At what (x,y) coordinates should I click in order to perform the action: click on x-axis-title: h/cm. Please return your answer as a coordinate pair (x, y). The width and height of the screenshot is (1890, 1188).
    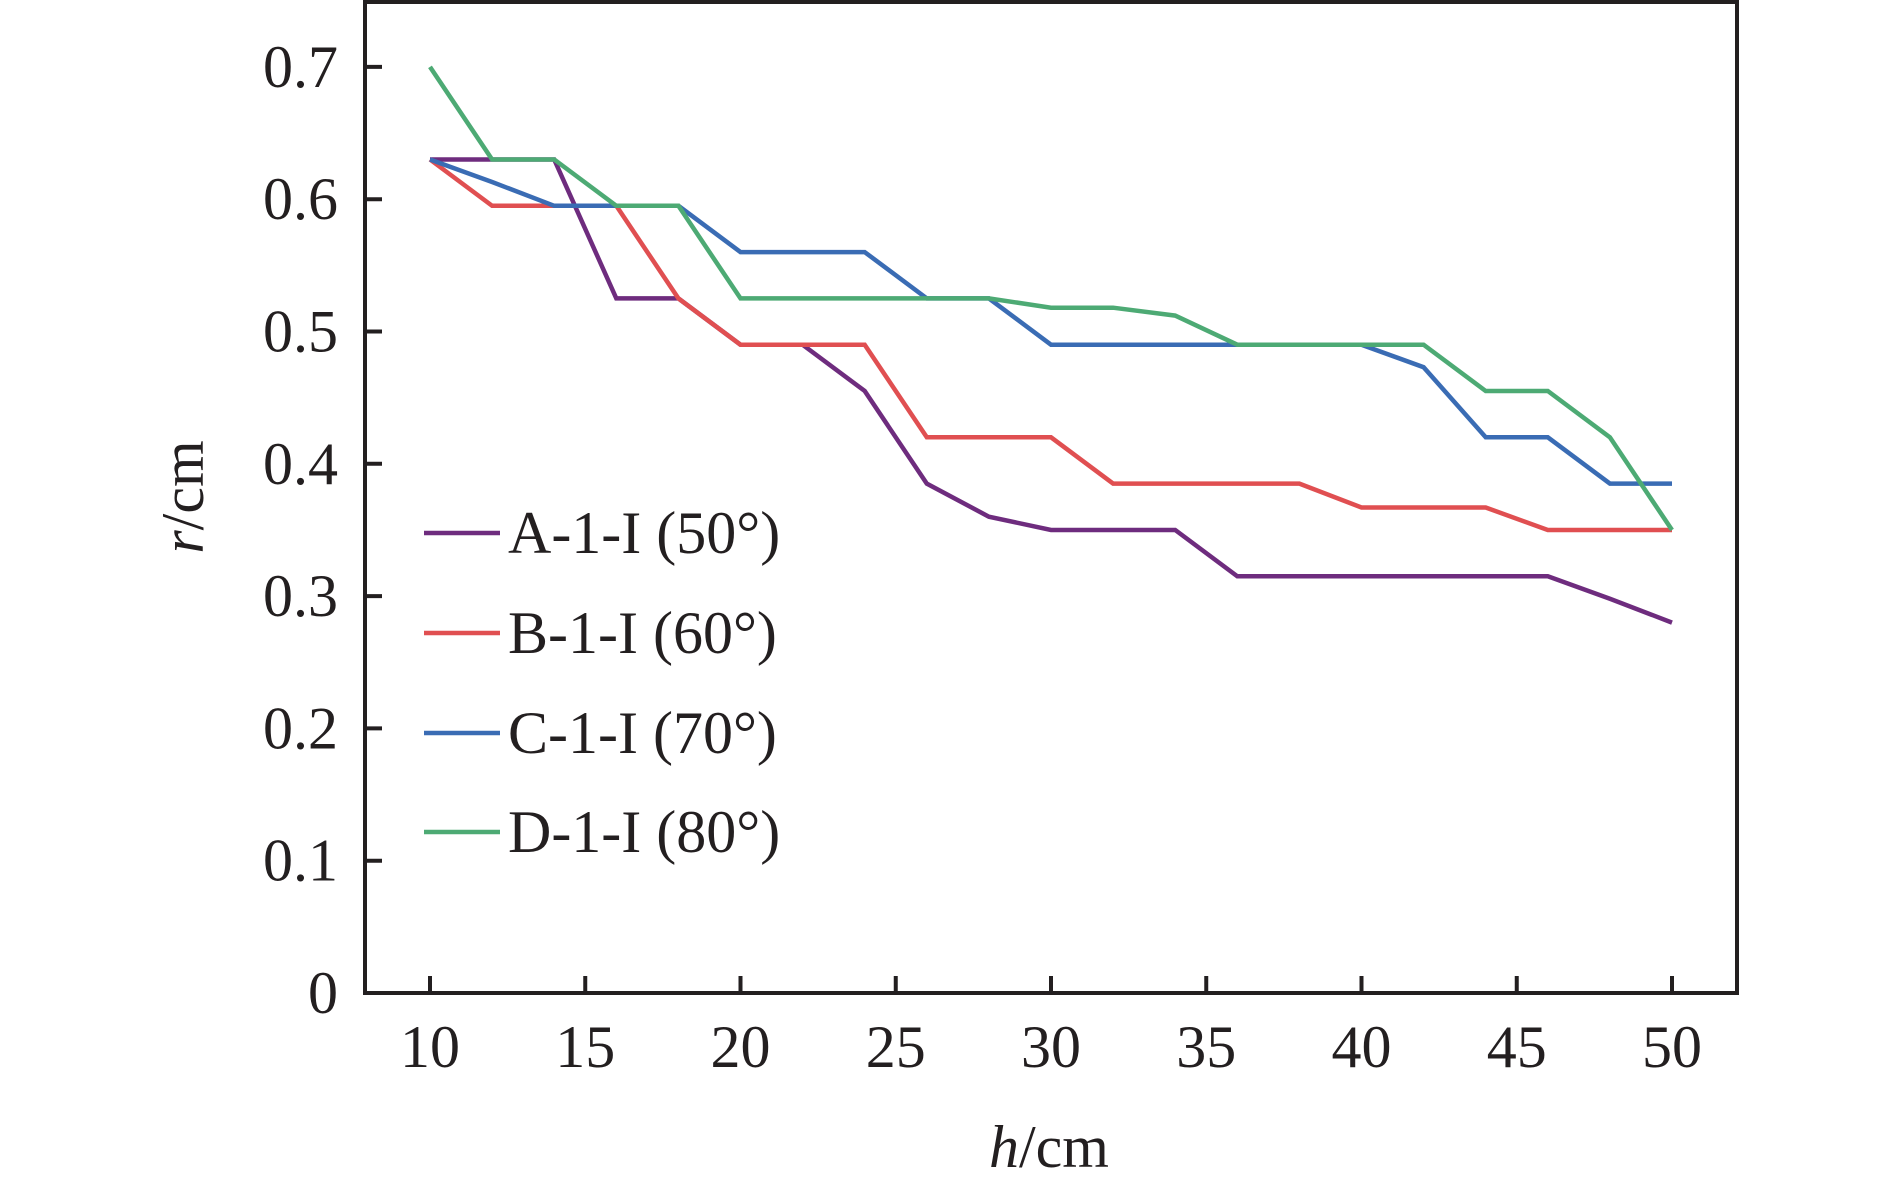
    Looking at the image, I should click on (1049, 1147).